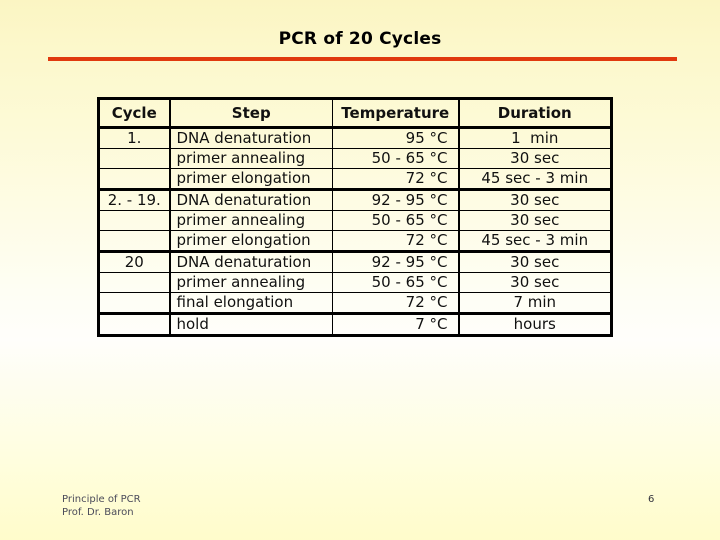 This screenshot has width=720, height=540. I want to click on cell-duration: 7 min, so click(535, 303).